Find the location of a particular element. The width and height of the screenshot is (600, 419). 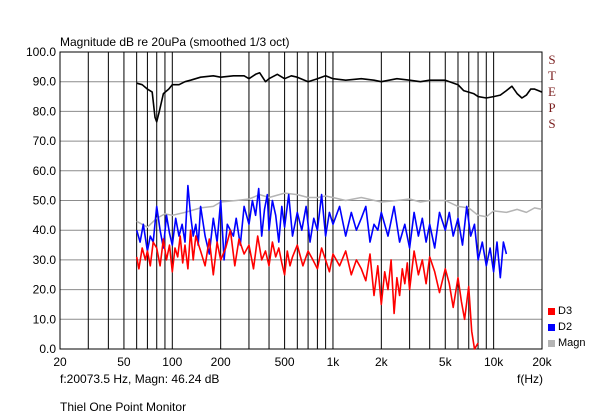

y-tick-label: 90.0 is located at coordinates (45, 82).